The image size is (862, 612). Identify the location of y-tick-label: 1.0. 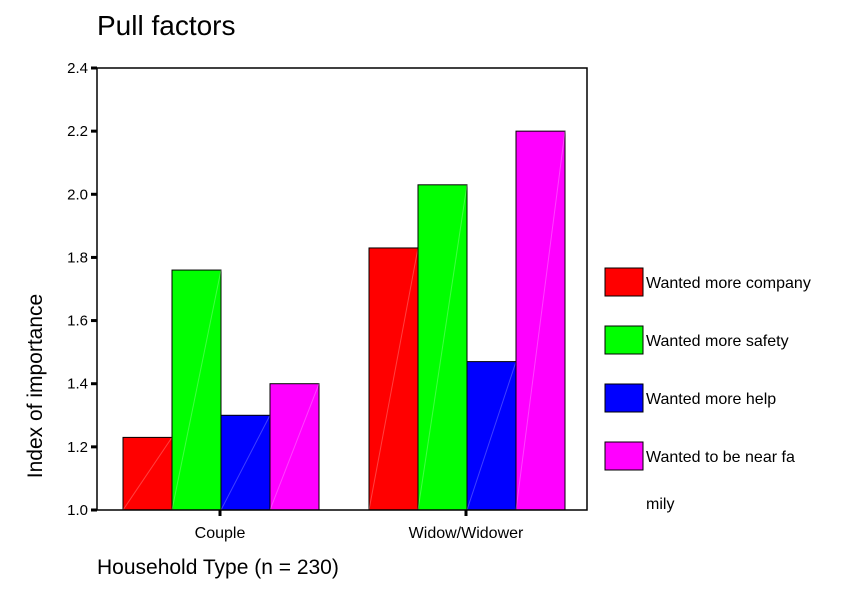
(77, 510).